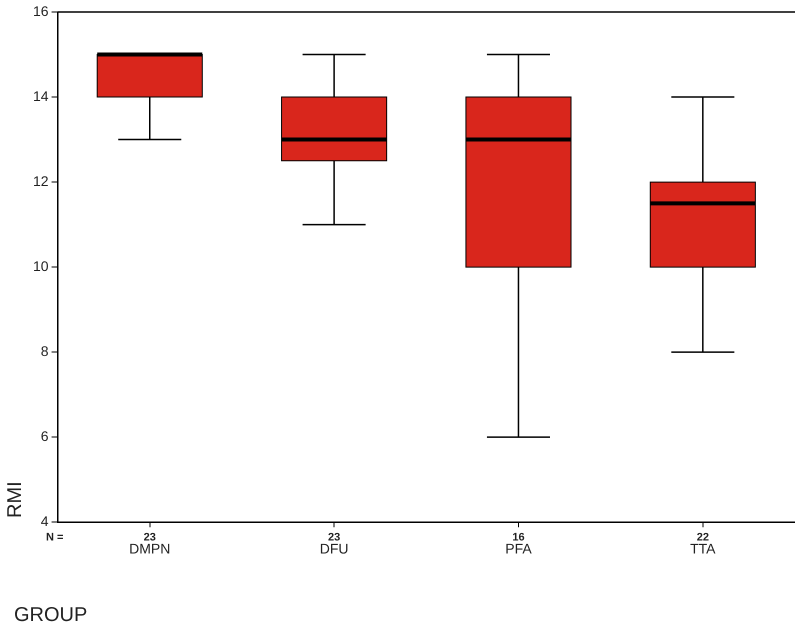  What do you see at coordinates (55, 538) in the screenshot?
I see `text: N =` at bounding box center [55, 538].